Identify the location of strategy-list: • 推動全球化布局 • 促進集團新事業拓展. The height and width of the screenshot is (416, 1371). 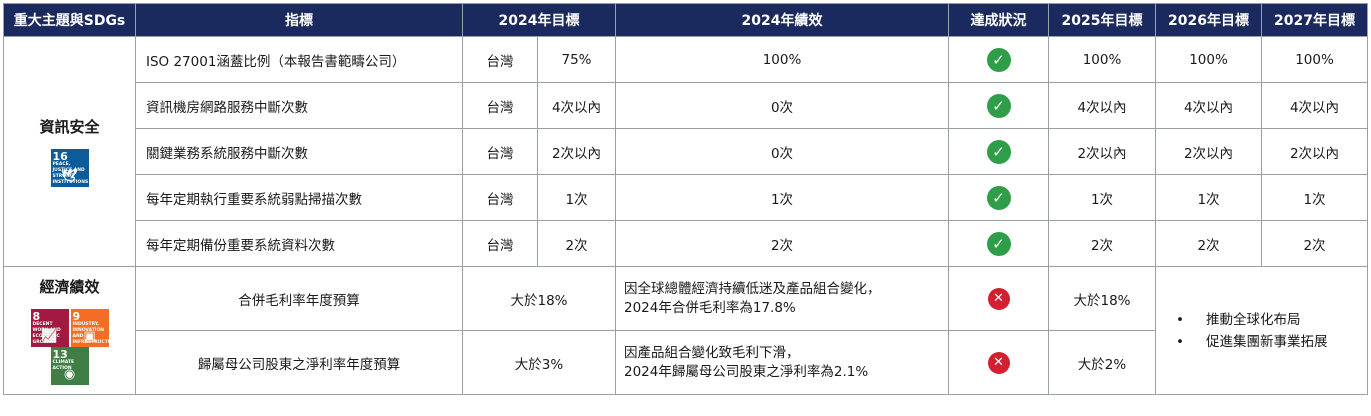
(1261, 331).